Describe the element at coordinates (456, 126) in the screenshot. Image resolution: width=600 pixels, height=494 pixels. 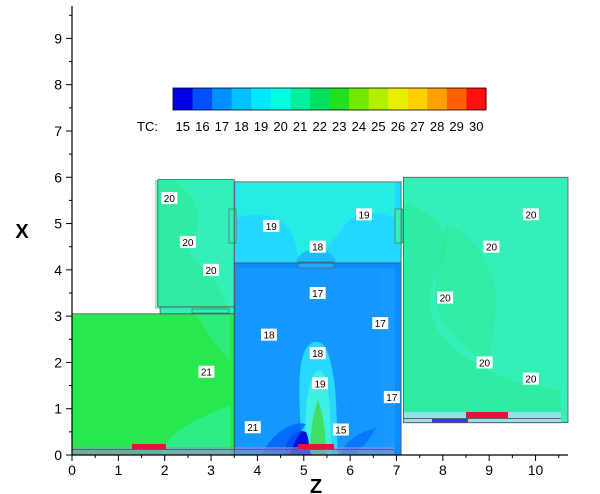
I see `colorbar-tick-label-14: 29` at that location.